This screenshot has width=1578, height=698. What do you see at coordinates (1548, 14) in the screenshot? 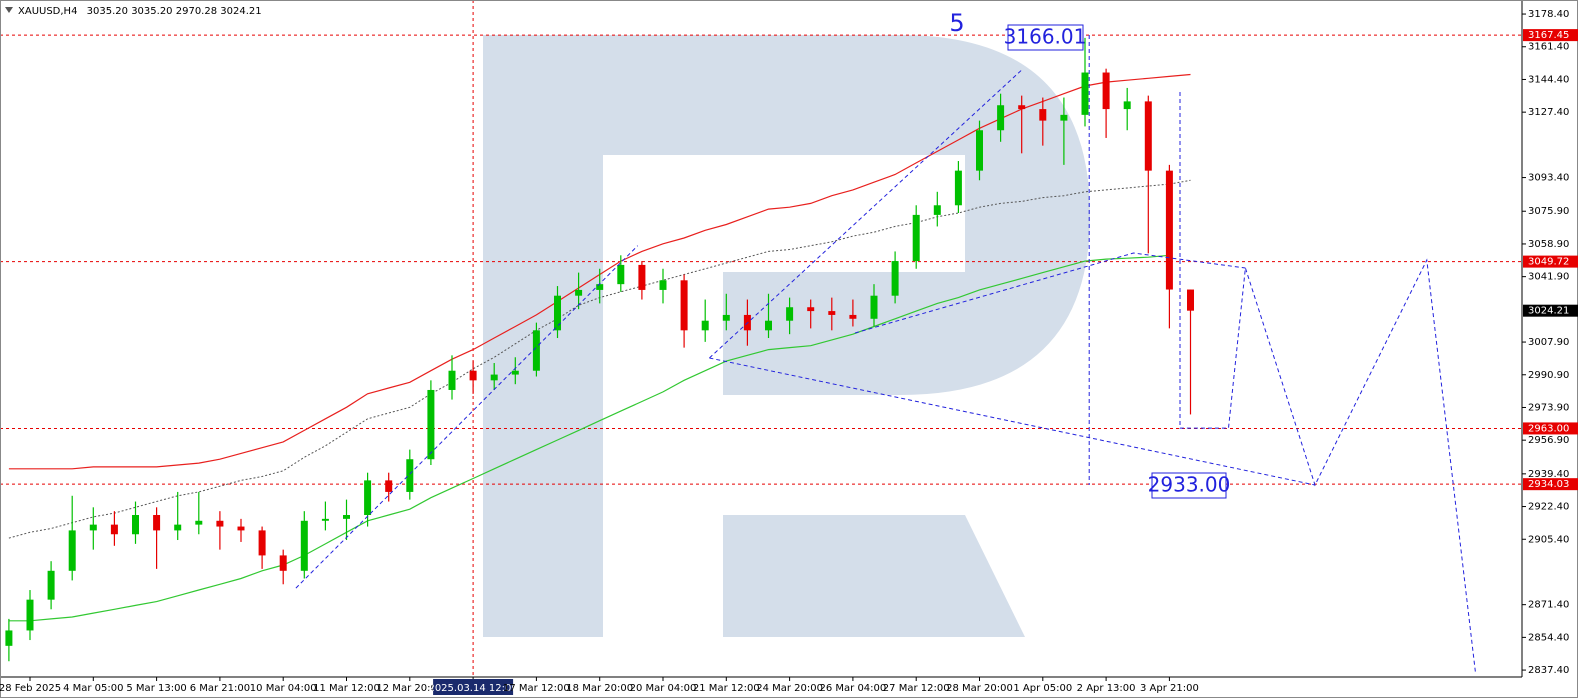
I see `y-tick-label: 3178.40` at bounding box center [1548, 14].